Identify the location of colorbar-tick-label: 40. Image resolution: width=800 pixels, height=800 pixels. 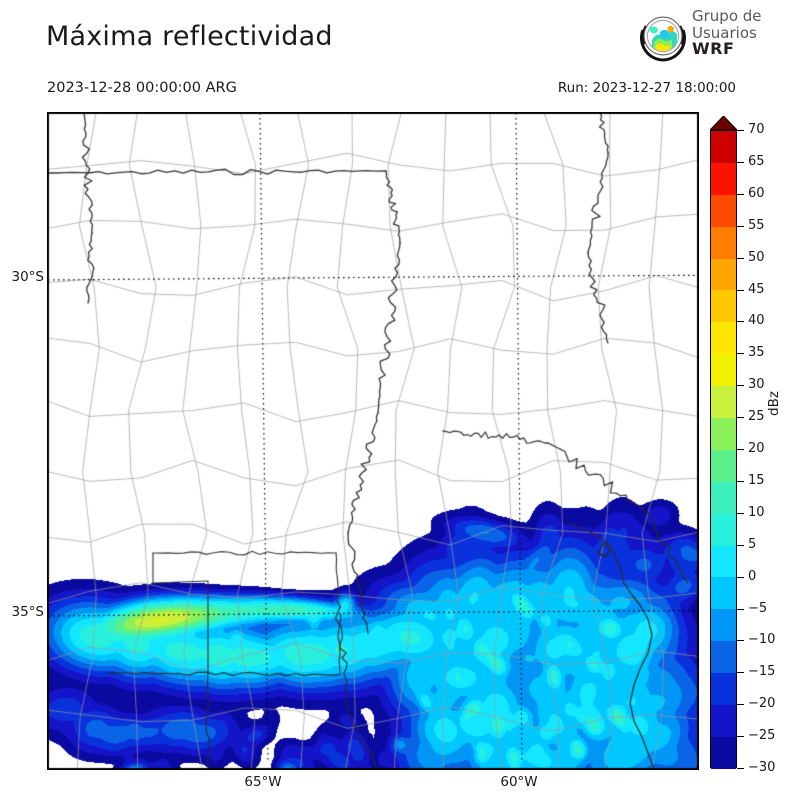
(756, 321).